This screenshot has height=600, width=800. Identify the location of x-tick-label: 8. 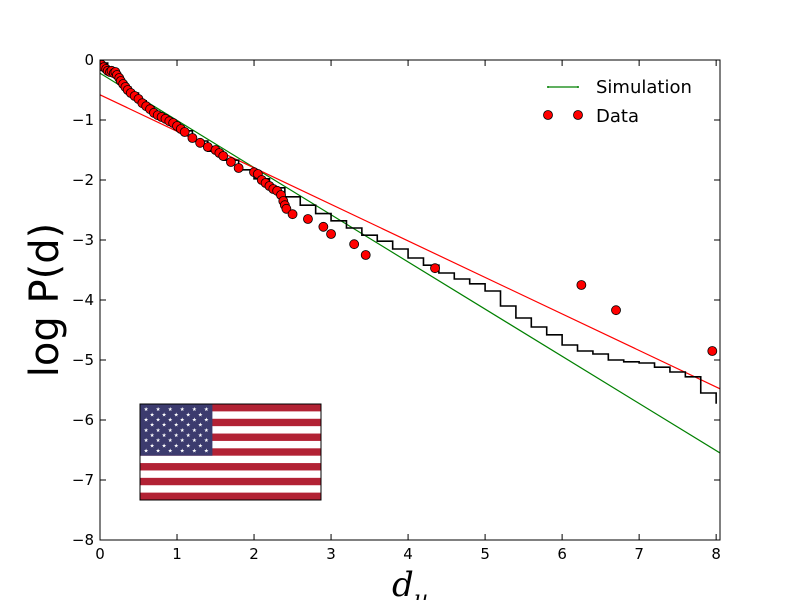
(716, 554).